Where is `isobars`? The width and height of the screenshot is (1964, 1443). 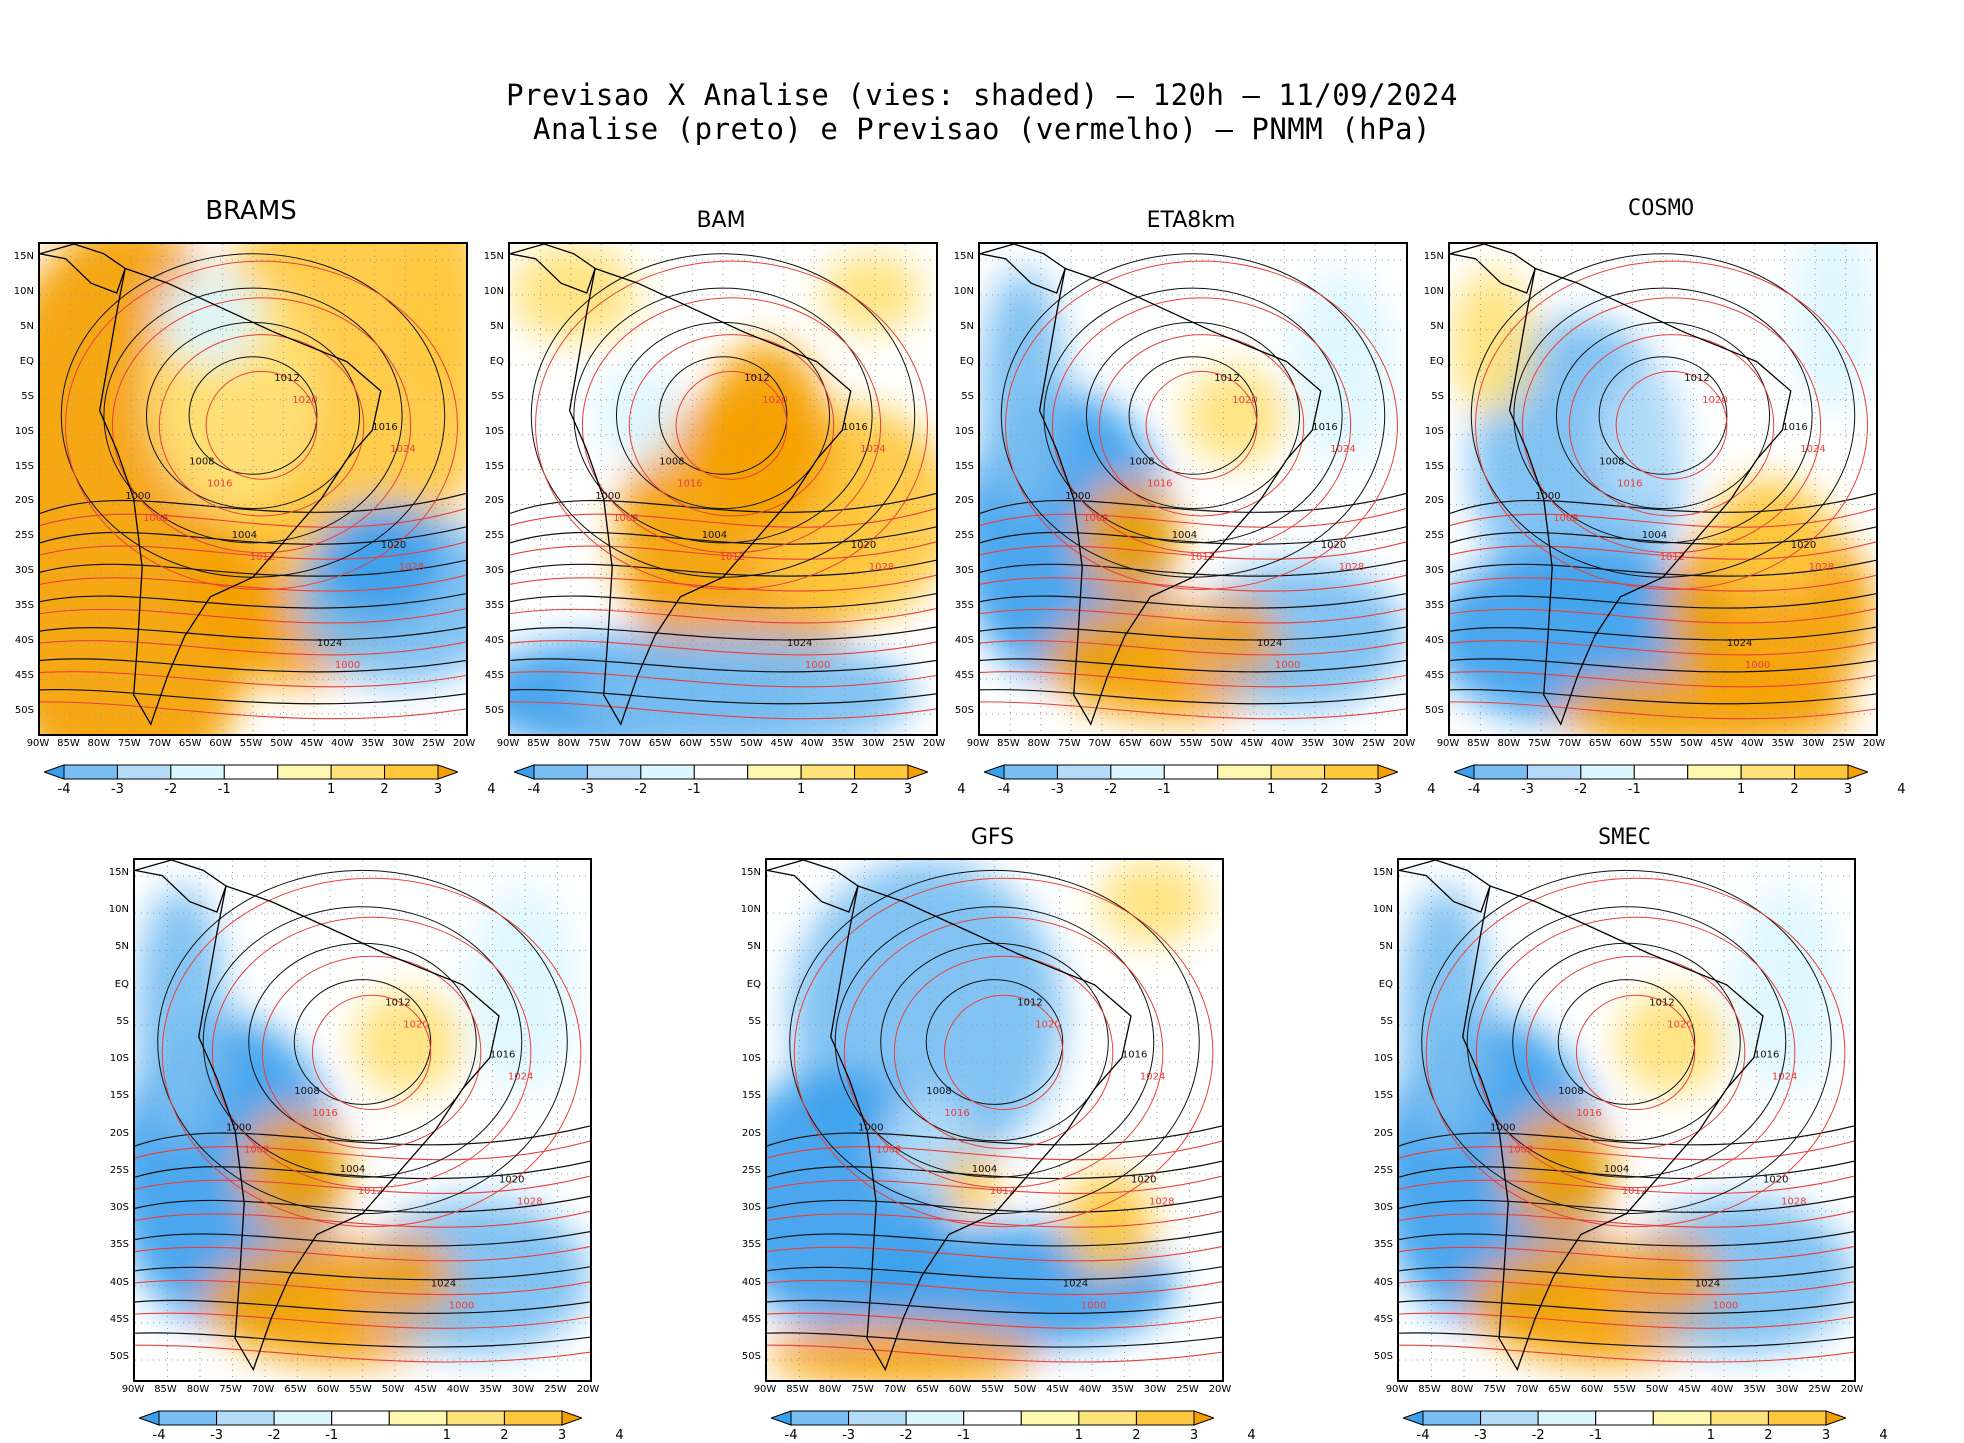 isobars is located at coordinates (253, 486).